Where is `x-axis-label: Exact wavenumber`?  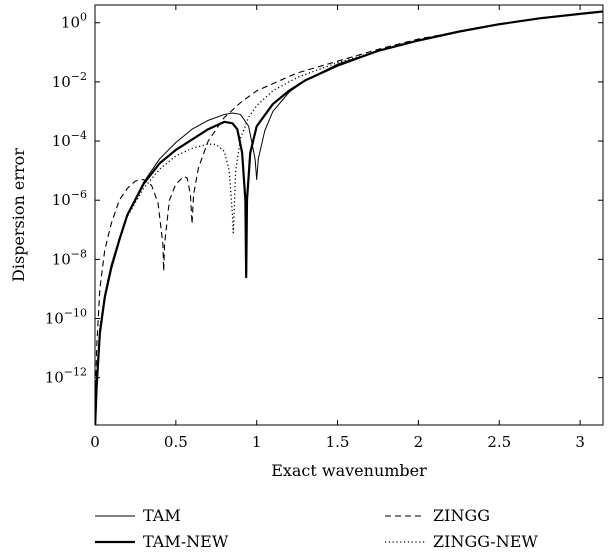
x-axis-label: Exact wavenumber is located at coordinates (349, 470).